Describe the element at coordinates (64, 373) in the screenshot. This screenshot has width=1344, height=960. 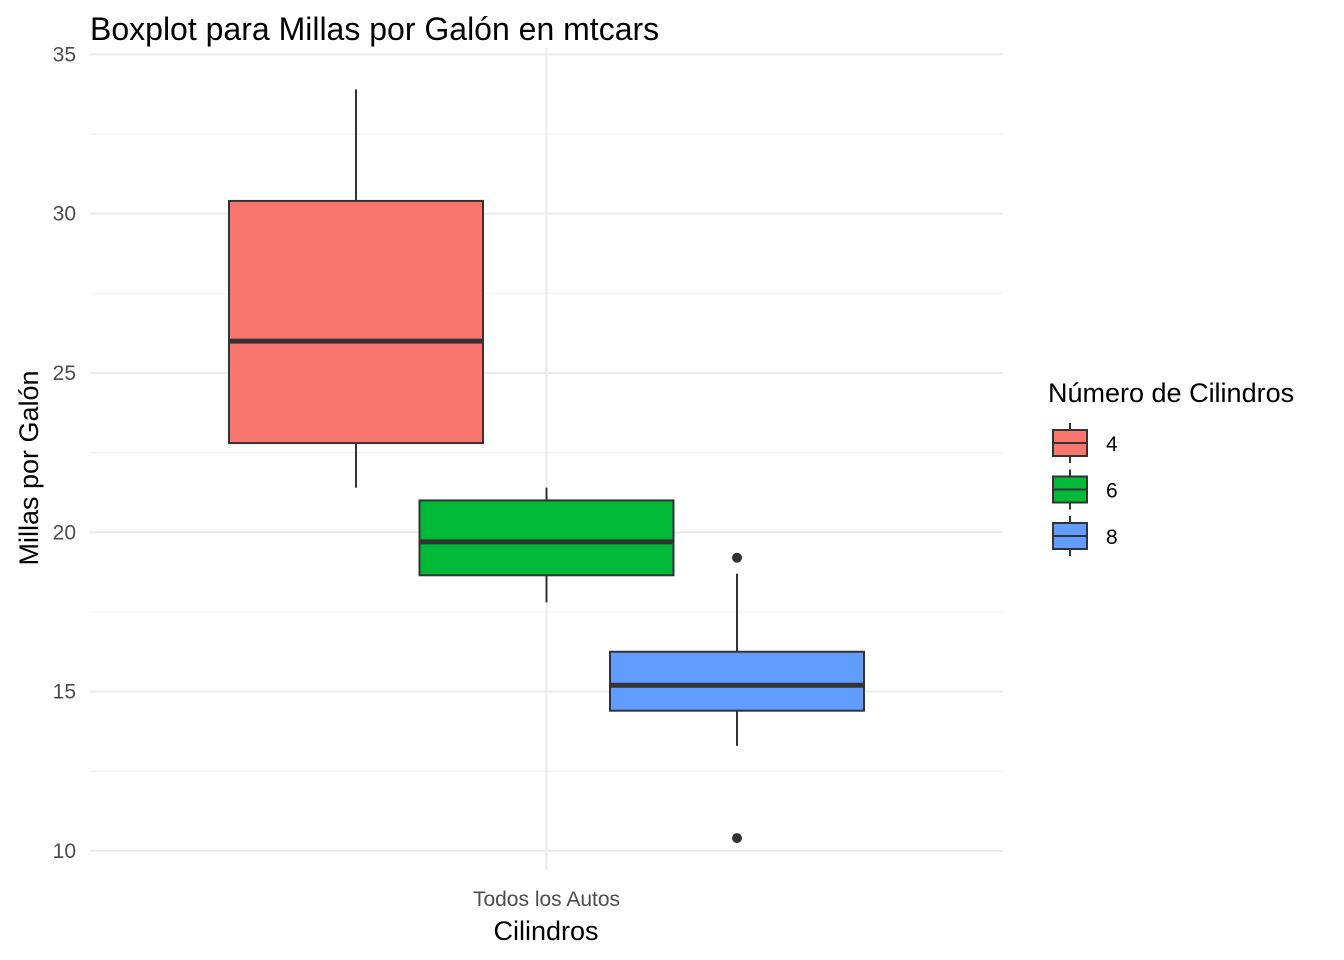
I see `y-tick-label: 25` at that location.